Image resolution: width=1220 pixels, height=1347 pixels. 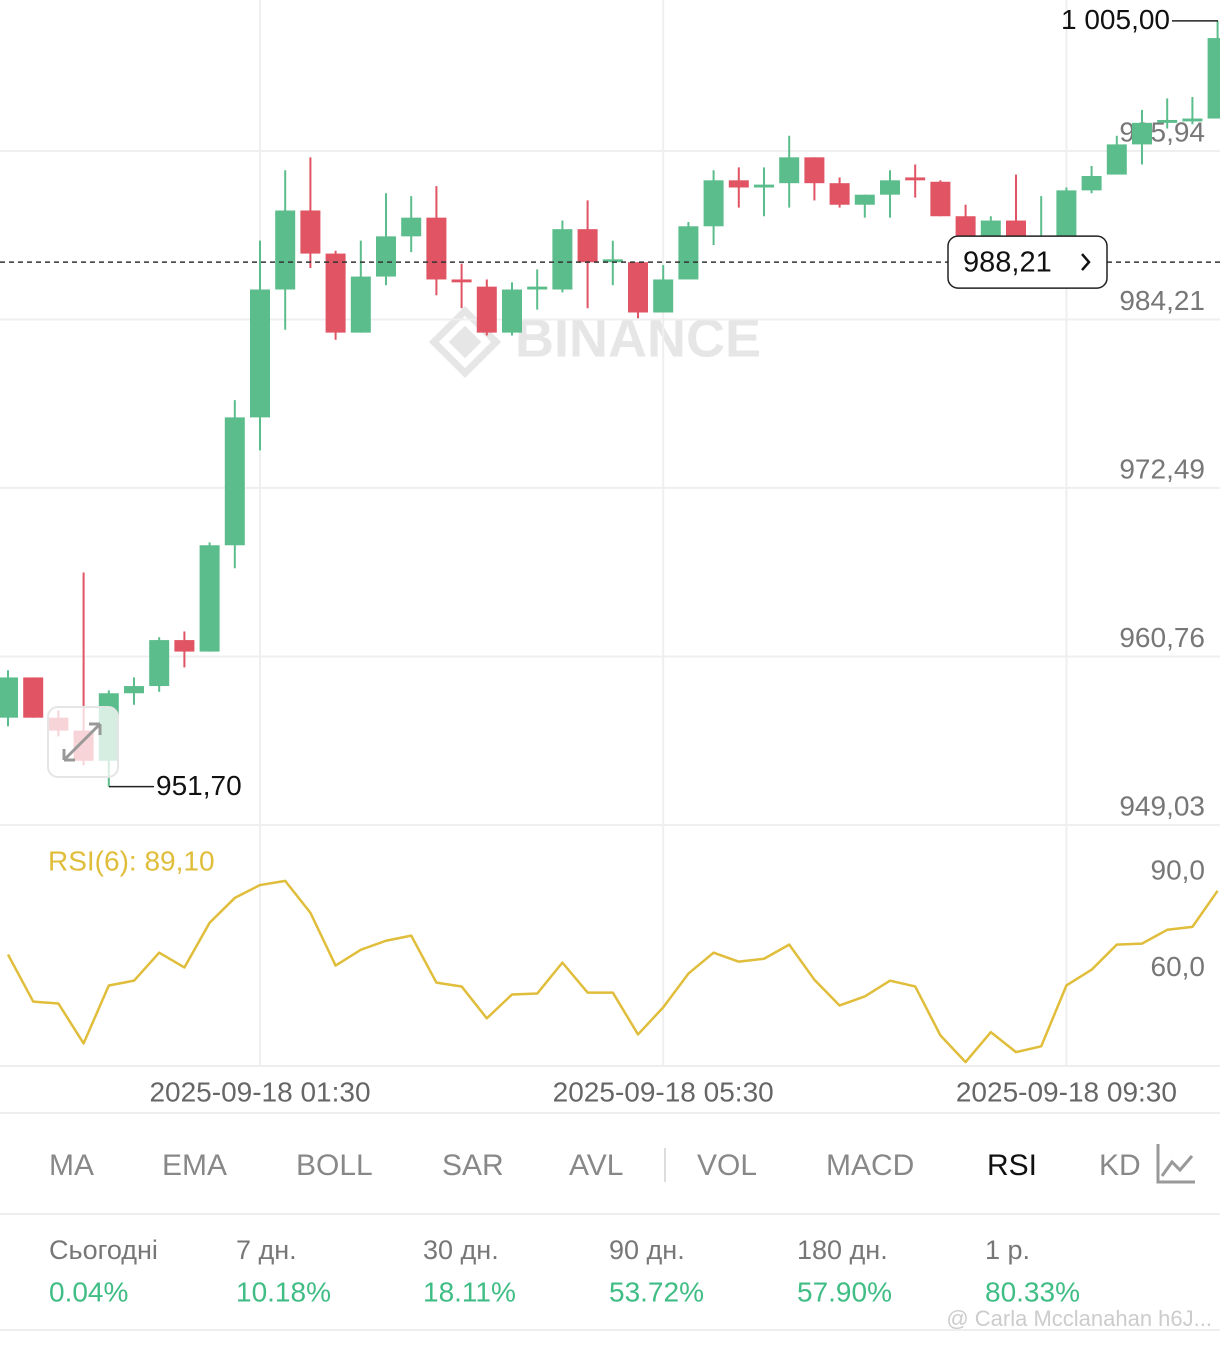 What do you see at coordinates (1178, 966) in the screenshot?
I see `y-tick-label: 60,0` at bounding box center [1178, 966].